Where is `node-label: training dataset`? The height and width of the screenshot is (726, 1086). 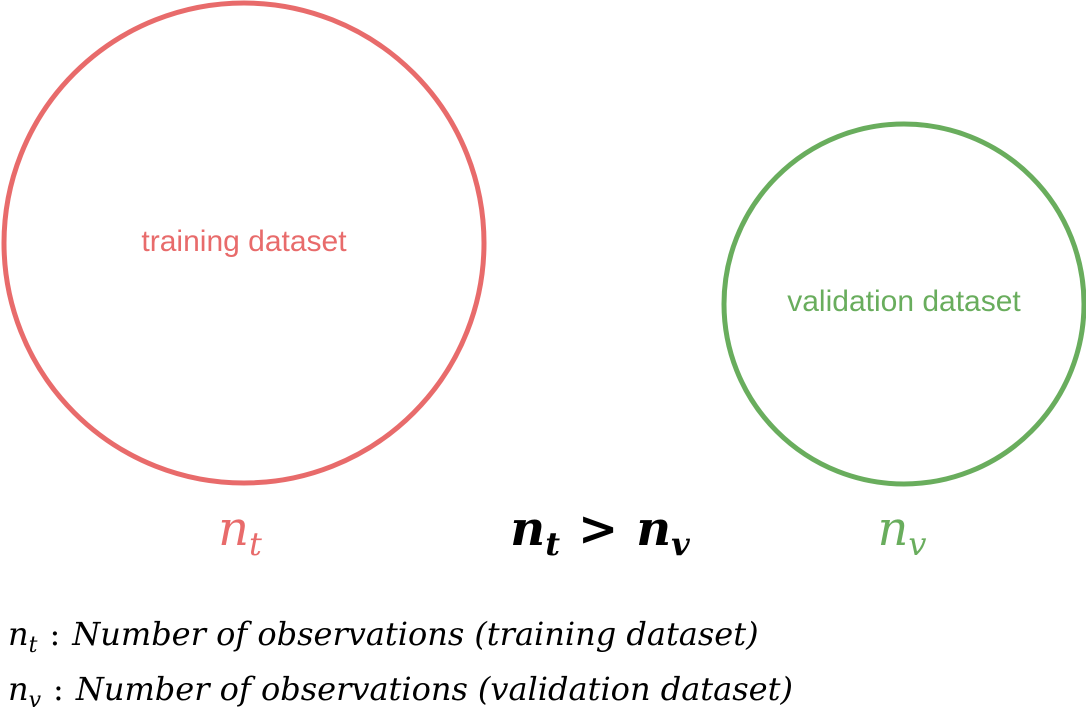
node-label: training dataset is located at coordinates (244, 241).